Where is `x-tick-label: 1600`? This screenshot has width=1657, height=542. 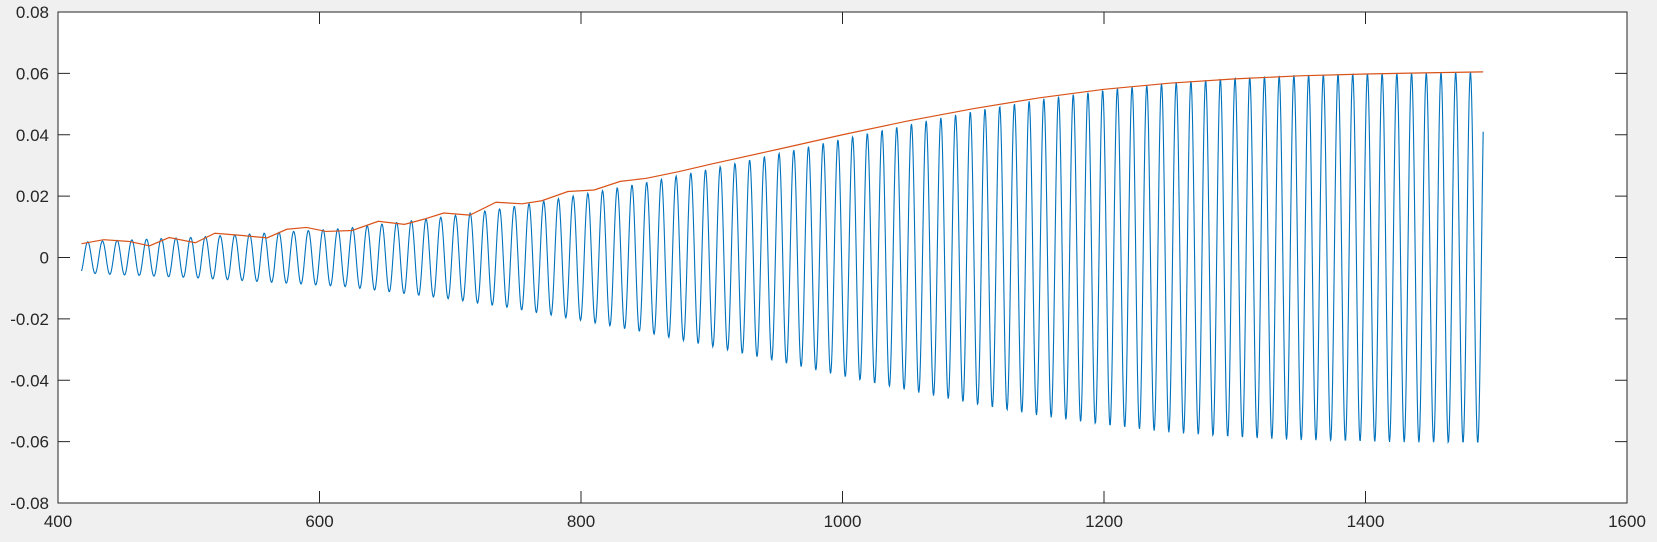
x-tick-label: 1600 is located at coordinates (1627, 521).